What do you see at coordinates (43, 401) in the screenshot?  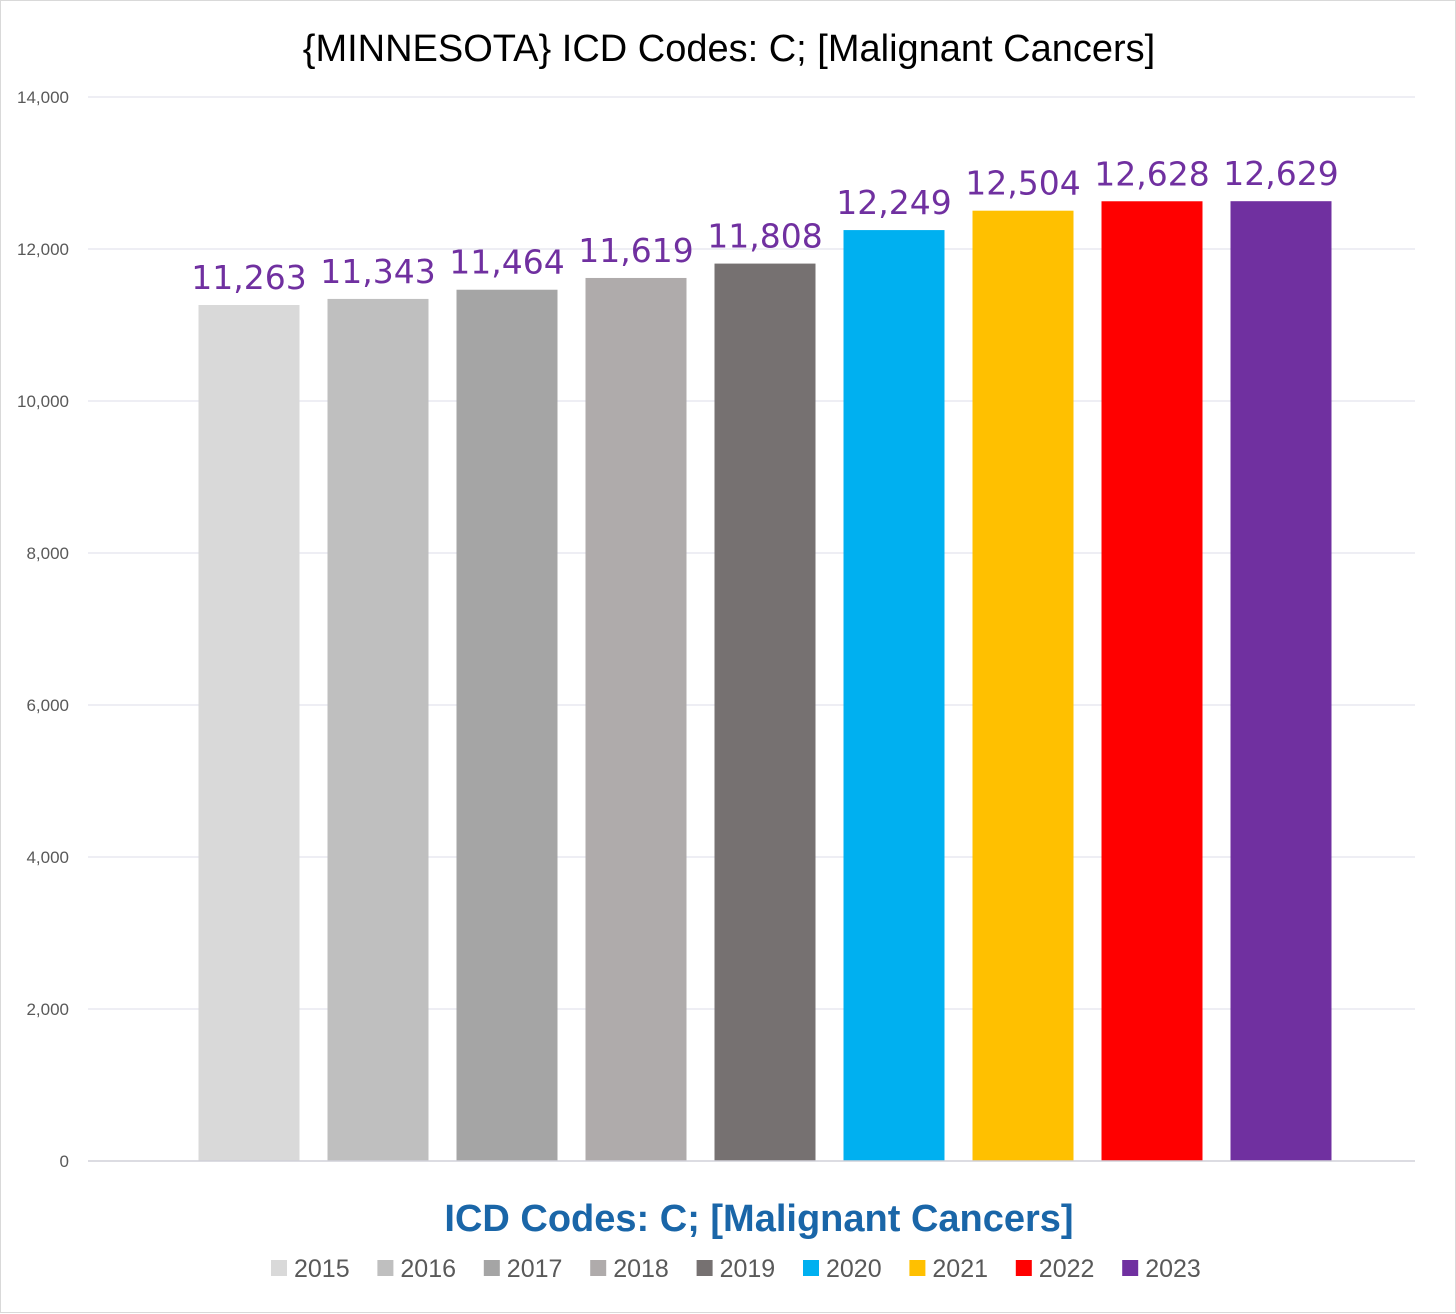 I see `y-tick-label: 10,000` at bounding box center [43, 401].